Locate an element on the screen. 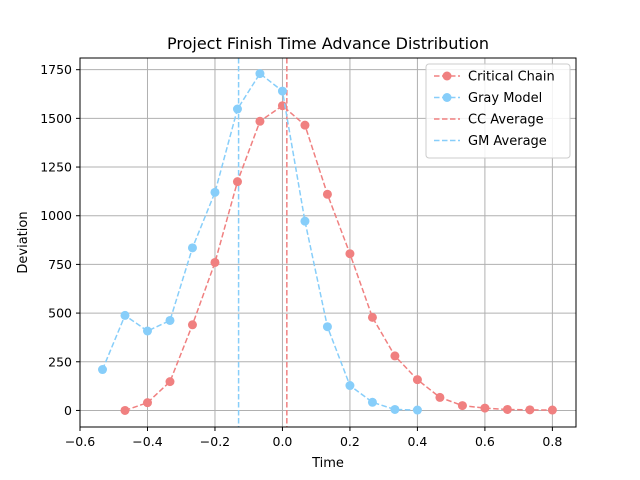 Image resolution: width=640 pixels, height=480 pixels. legend-item-gm-average: GM Average is located at coordinates (490, 141).